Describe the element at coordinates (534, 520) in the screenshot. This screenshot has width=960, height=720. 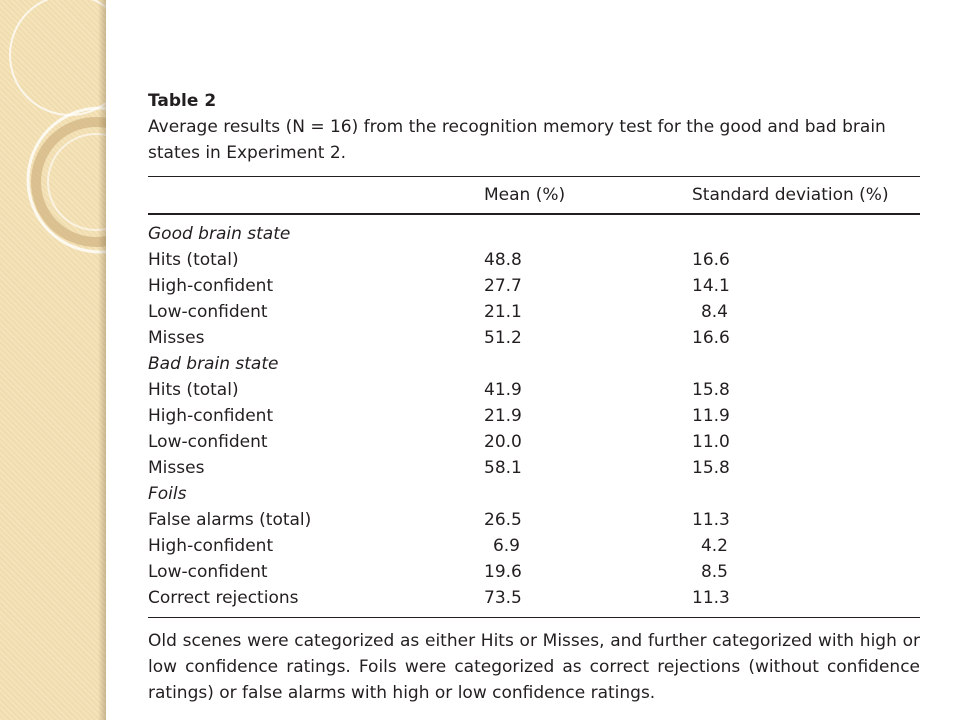
I see `table-row: False alarms (total) 26.5 11.3` at that location.